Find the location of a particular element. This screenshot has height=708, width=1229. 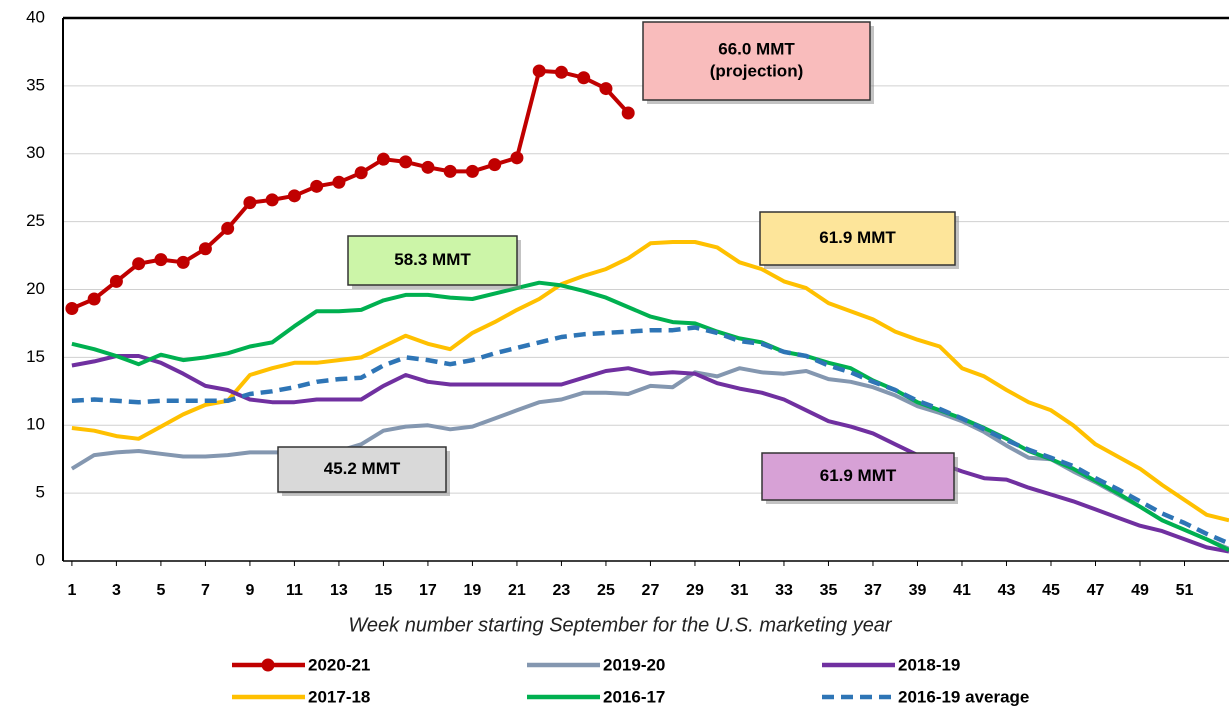

annotation: 45.2 MMT is located at coordinates (363, 471).